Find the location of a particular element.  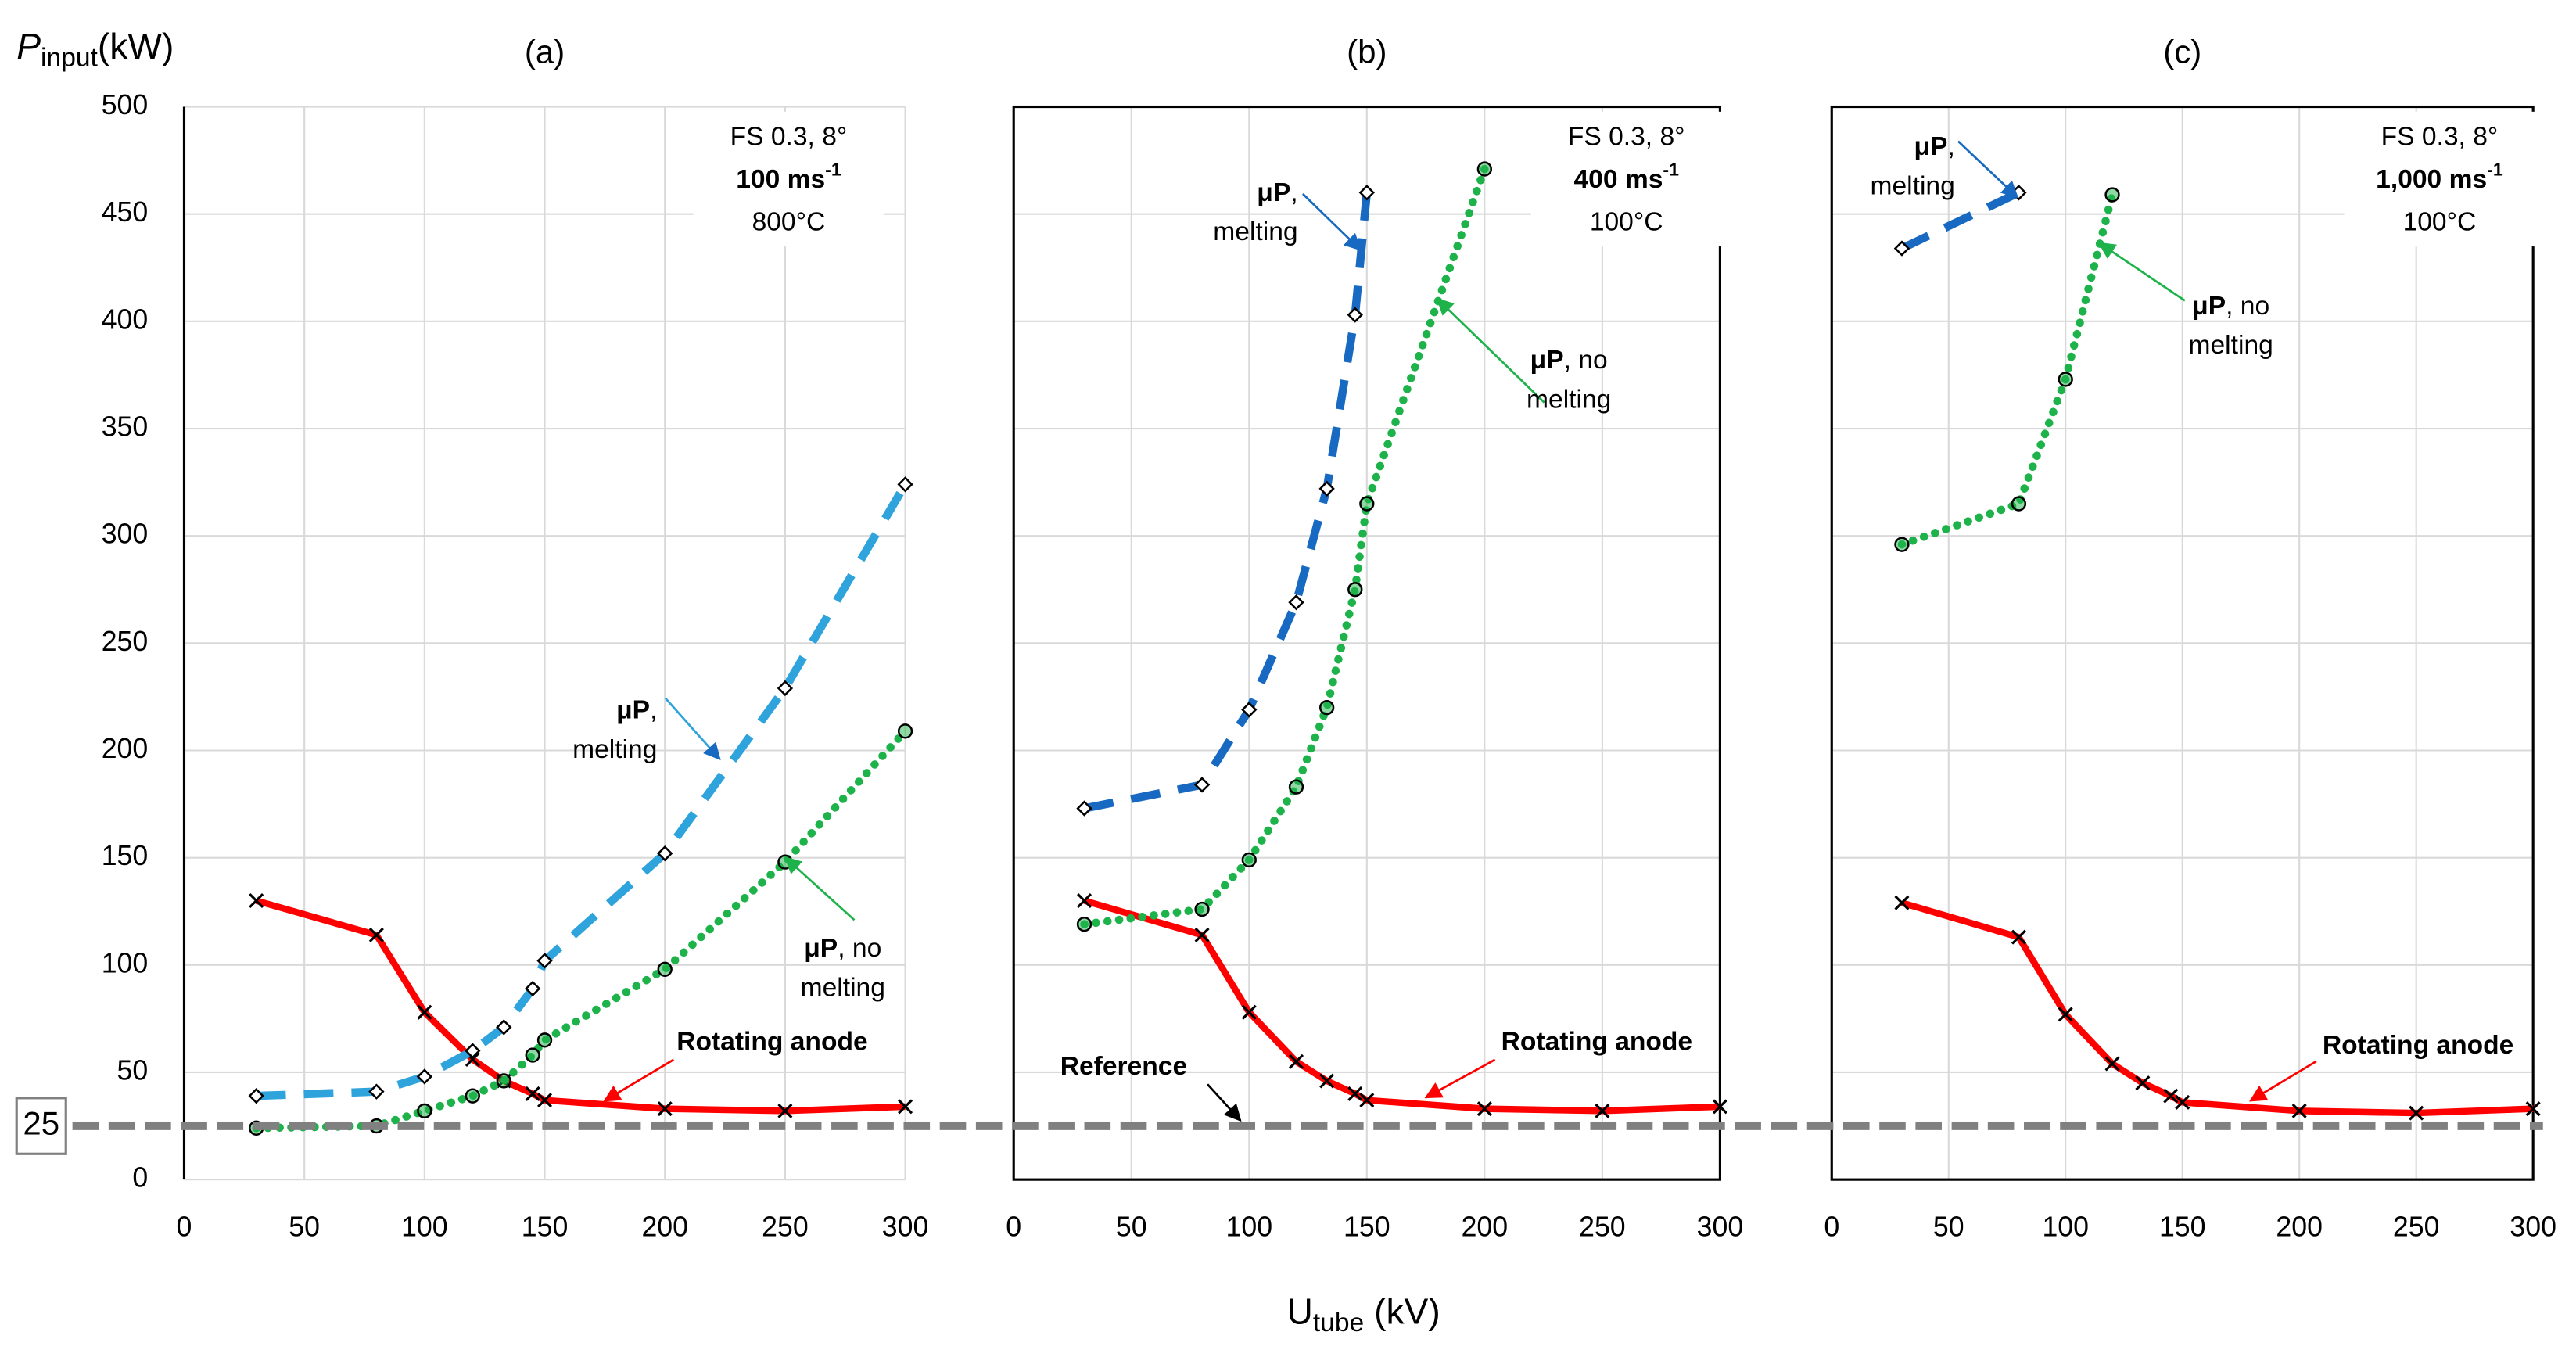

reference-value: 25 is located at coordinates (41, 1123).